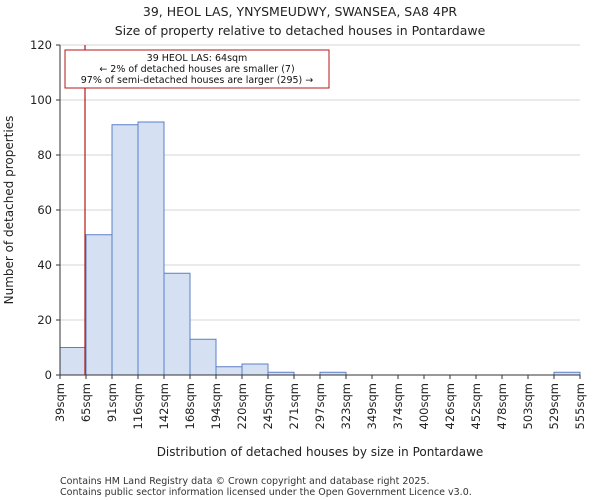 Image resolution: width=600 pixels, height=500 pixels. What do you see at coordinates (346, 406) in the screenshot?
I see `x-tick-label-323sqm: 323sqm` at bounding box center [346, 406].